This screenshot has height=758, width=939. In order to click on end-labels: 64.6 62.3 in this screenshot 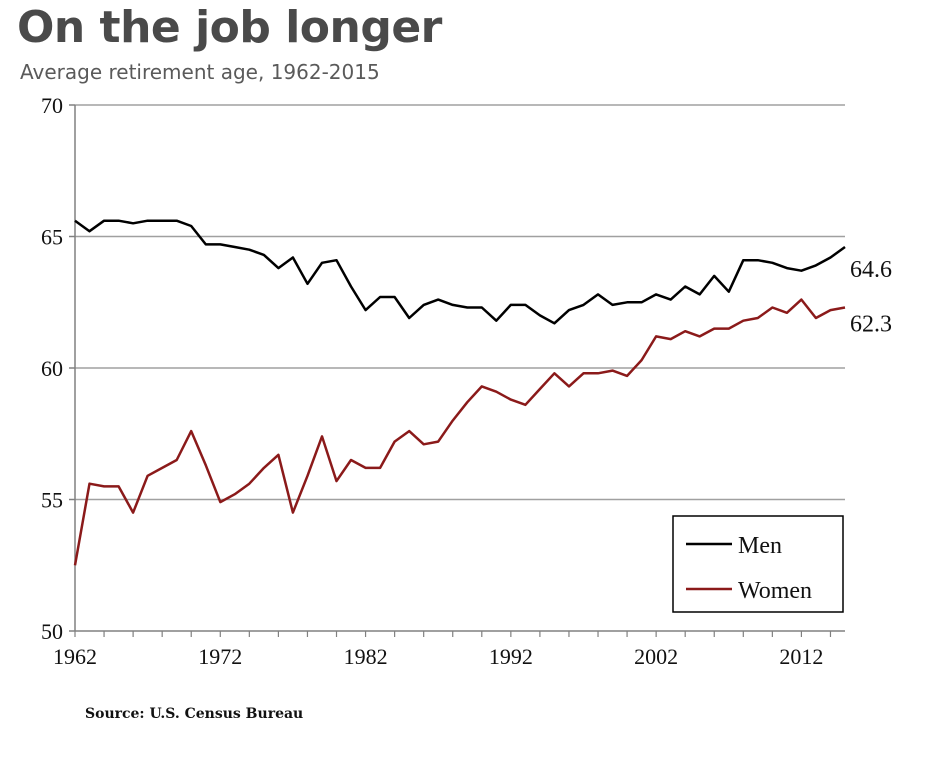, I will do `click(871, 297)`.